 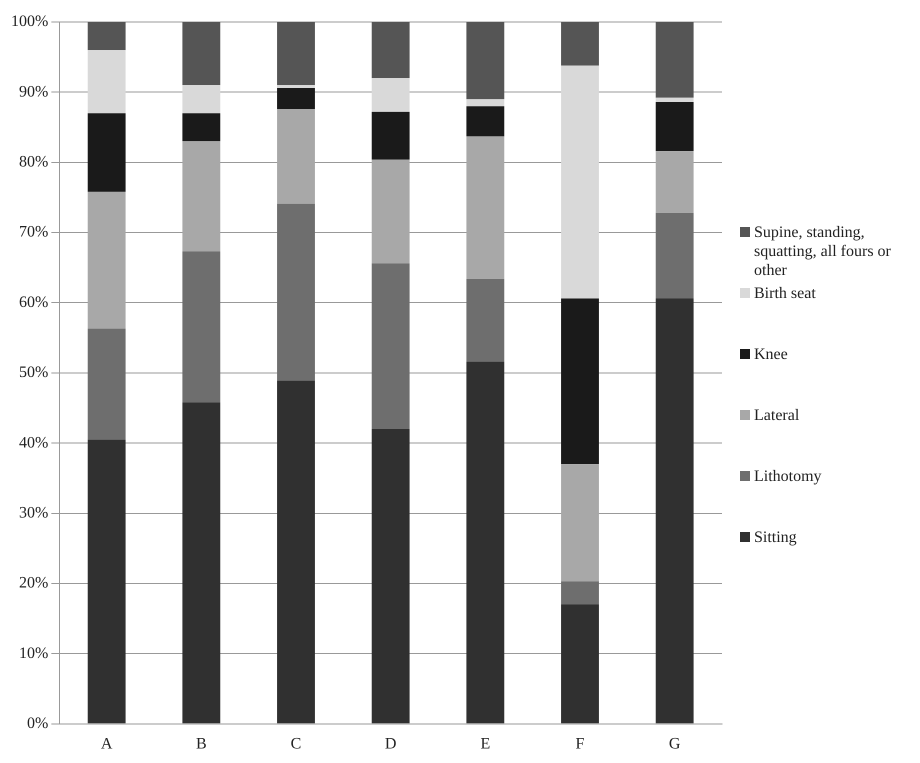 I want to click on y-tick-label: 100%, so click(x=29, y=21).